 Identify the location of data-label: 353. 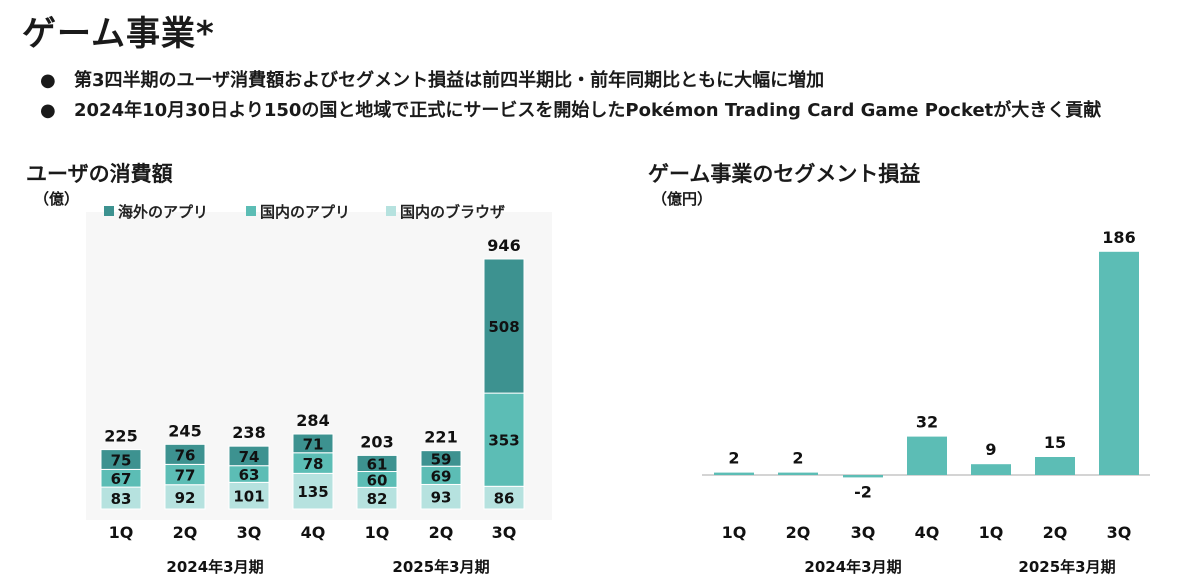
(503, 441).